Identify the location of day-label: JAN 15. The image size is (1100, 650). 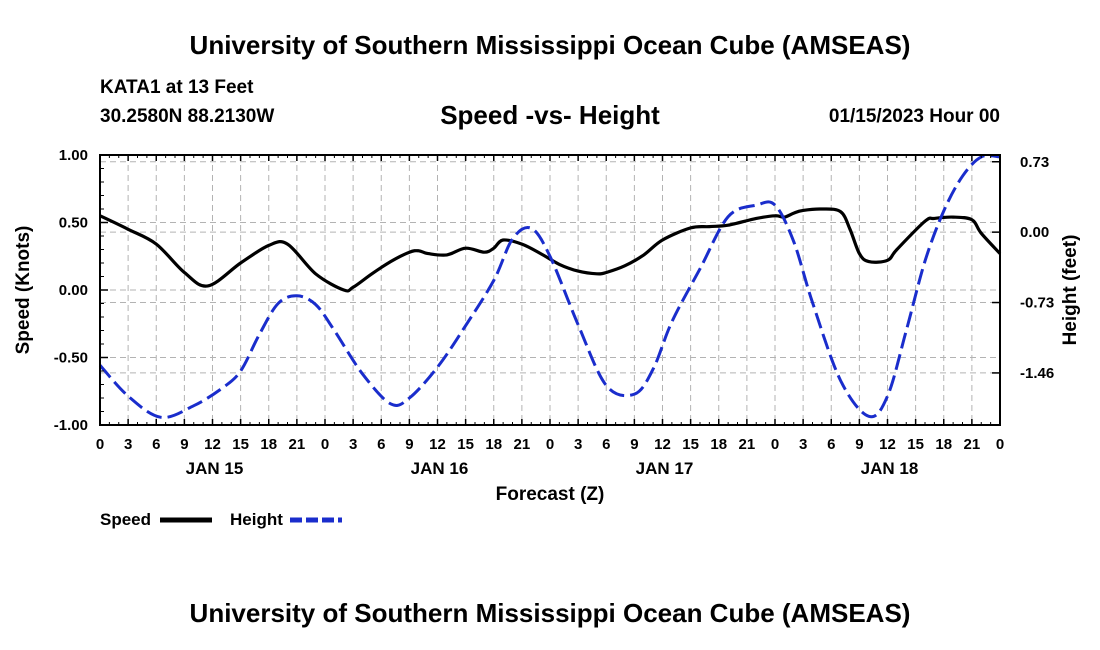
(215, 468).